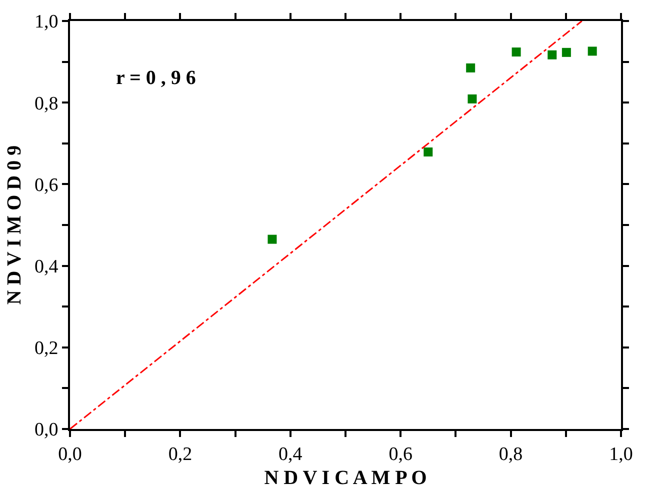 This screenshot has height=497, width=645. I want to click on y-tick-label: 0,8, so click(46, 103).